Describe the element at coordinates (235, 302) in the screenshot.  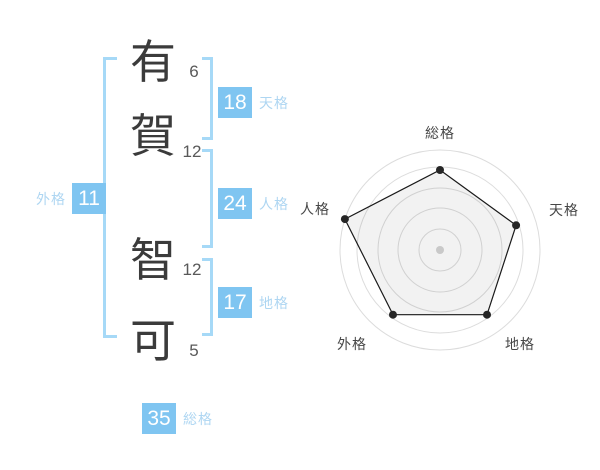
I see `chikaku-value-badge: 17` at that location.